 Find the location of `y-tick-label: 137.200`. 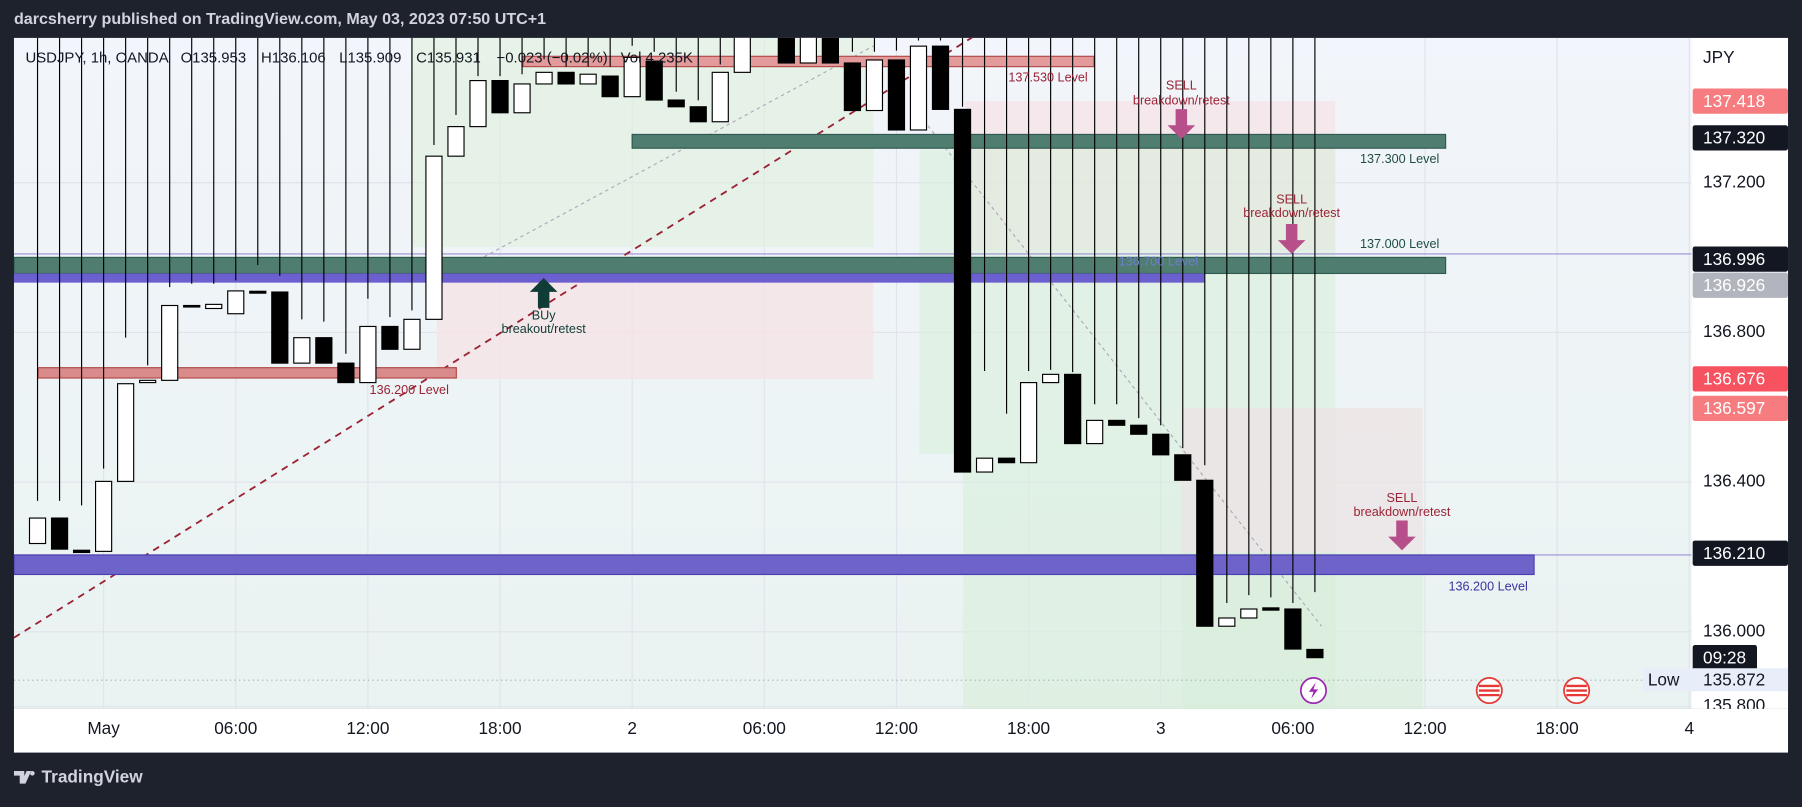

y-tick-label: 137.200 is located at coordinates (1734, 181).